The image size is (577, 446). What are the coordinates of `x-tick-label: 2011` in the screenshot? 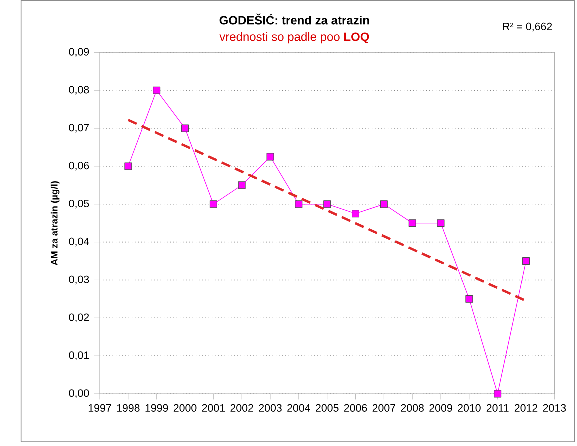 It's located at (497, 408).